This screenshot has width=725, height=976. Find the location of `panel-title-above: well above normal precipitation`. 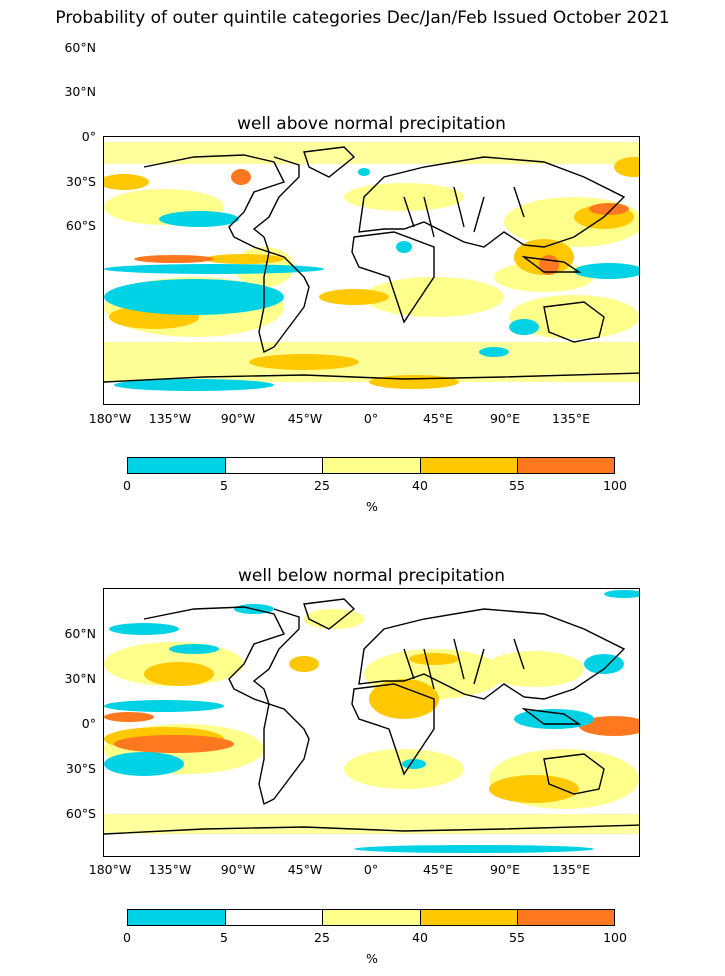

panel-title-above: well above normal precipitation is located at coordinates (371, 124).